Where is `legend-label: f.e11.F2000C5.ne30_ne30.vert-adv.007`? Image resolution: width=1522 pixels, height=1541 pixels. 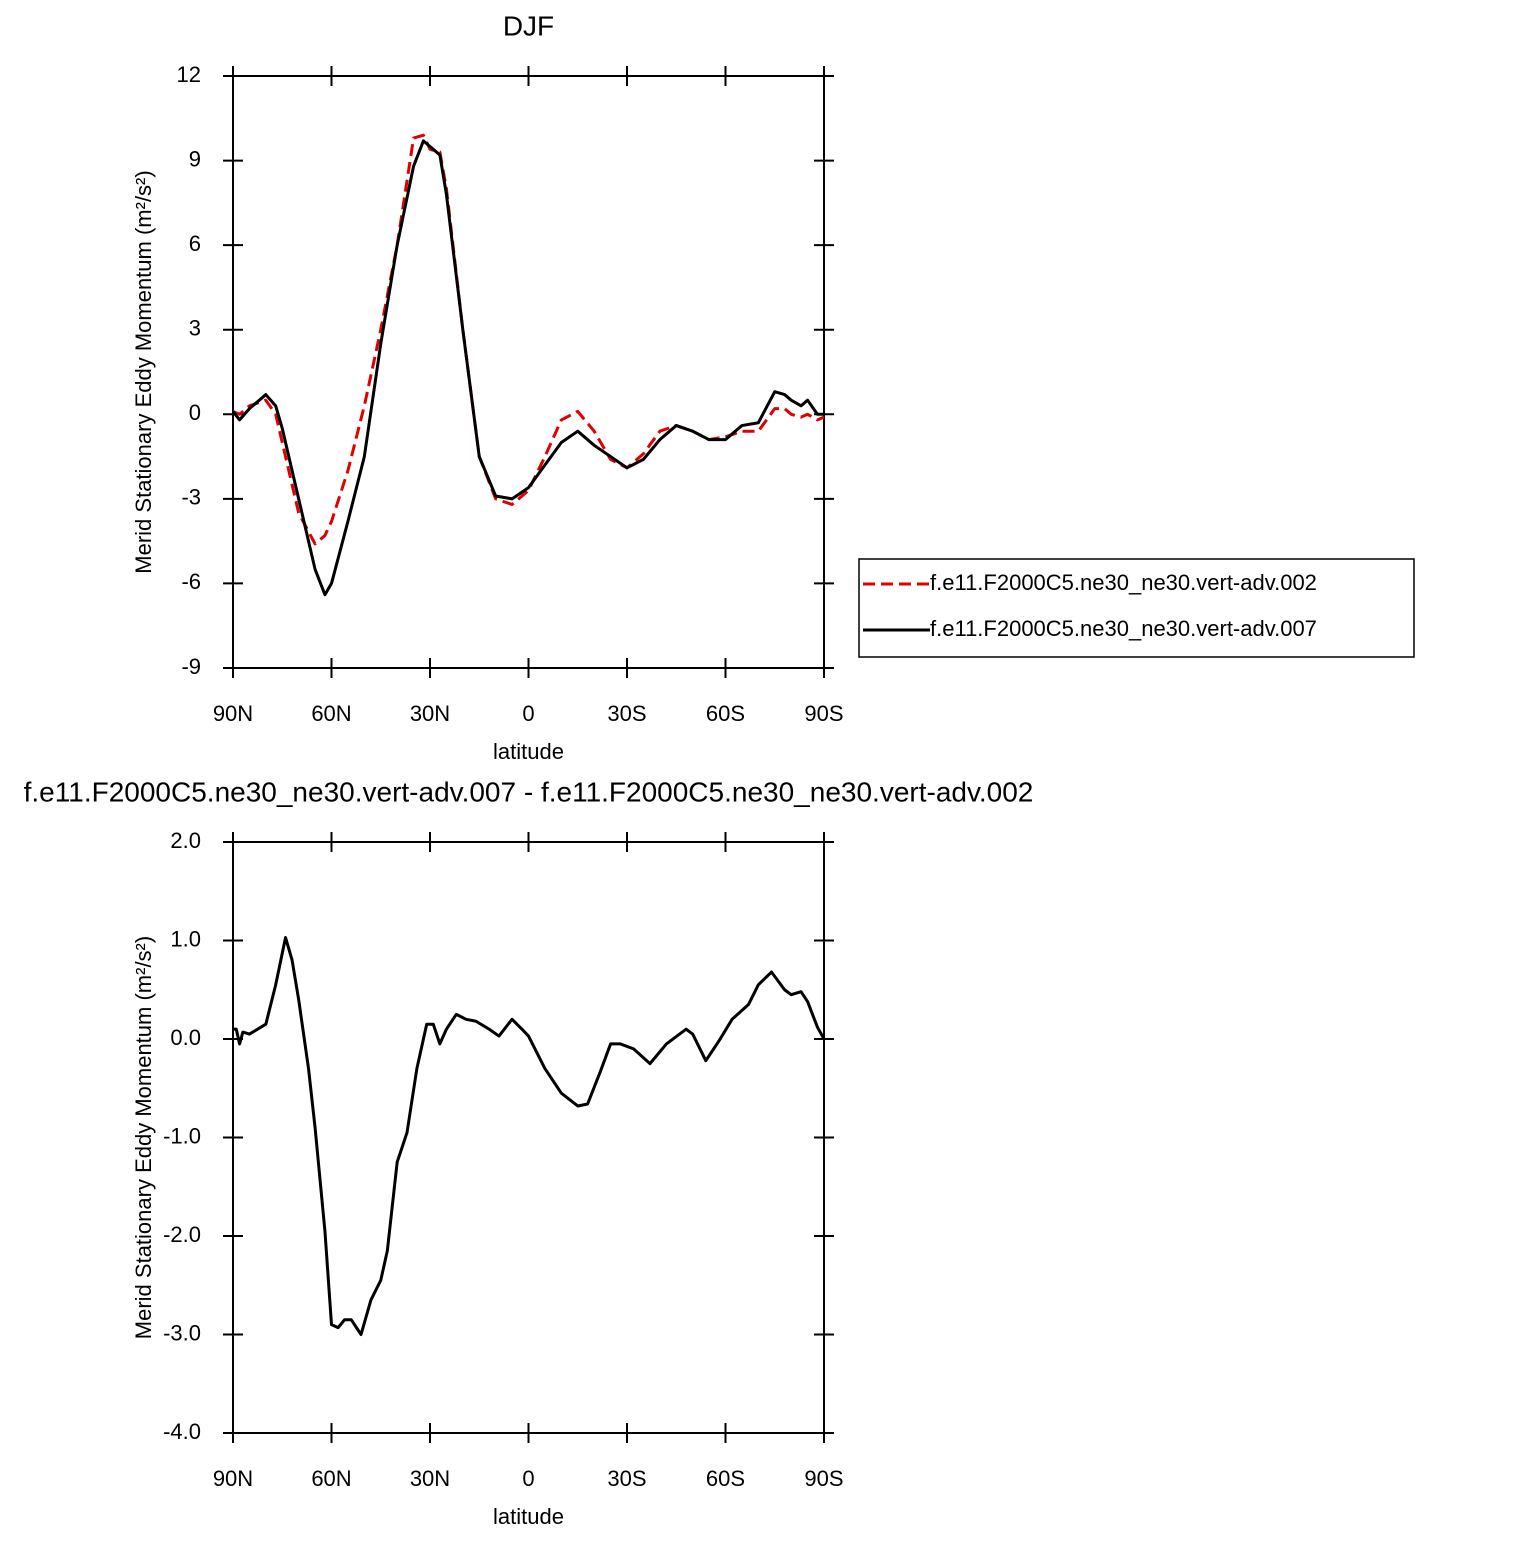
legend-label: f.e11.F2000C5.ne30_ne30.vert-adv.007 is located at coordinates (1123, 628).